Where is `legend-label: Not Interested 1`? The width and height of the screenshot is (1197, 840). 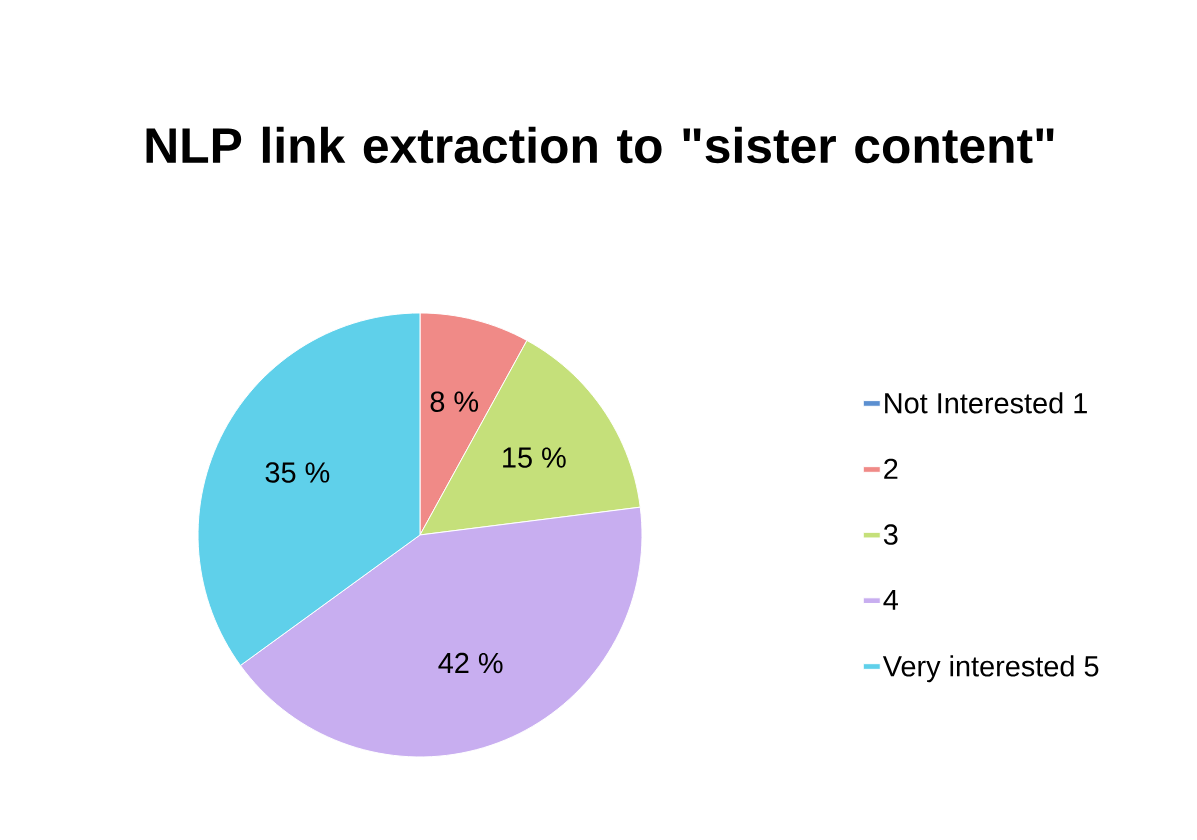 legend-label: Not Interested 1 is located at coordinates (986, 403).